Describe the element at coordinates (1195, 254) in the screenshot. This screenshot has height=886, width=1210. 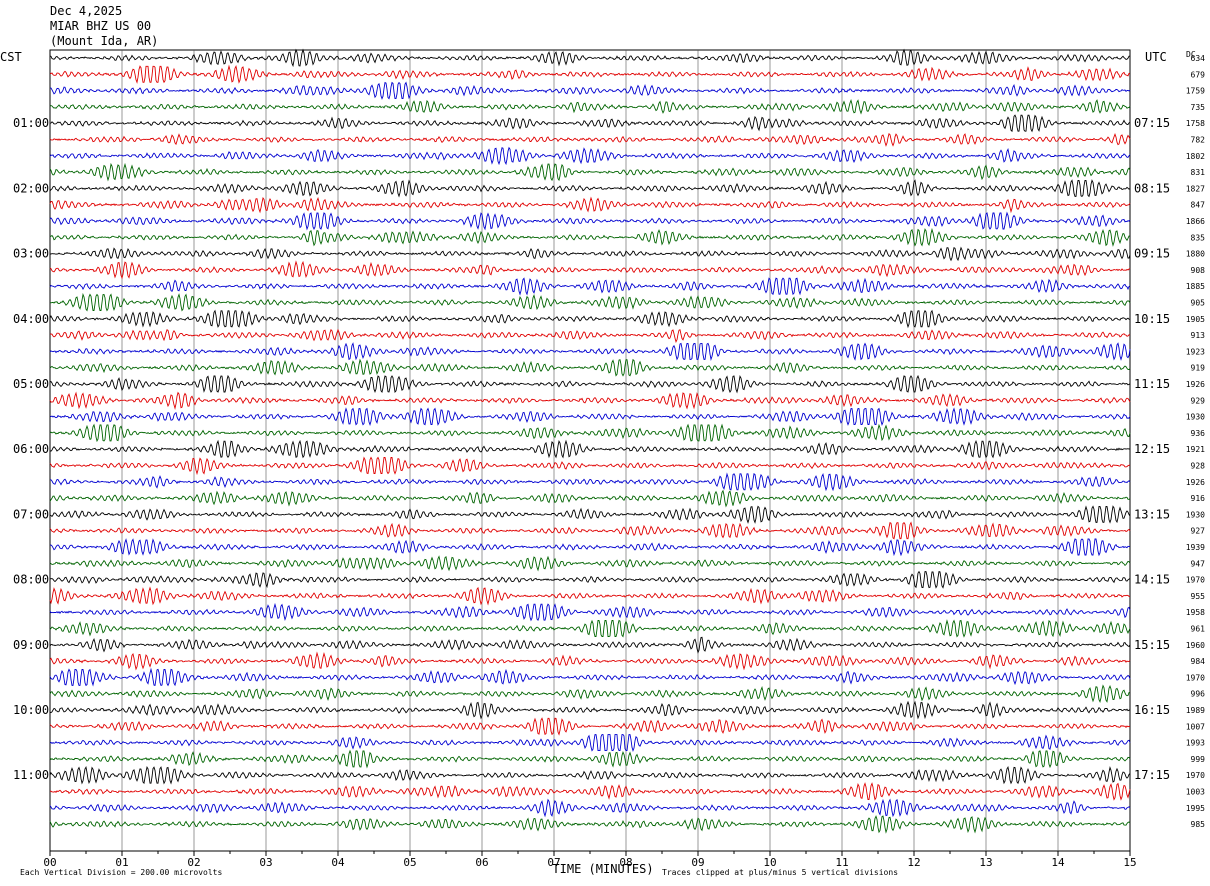
I see `dc-offset-label: 1880` at that location.